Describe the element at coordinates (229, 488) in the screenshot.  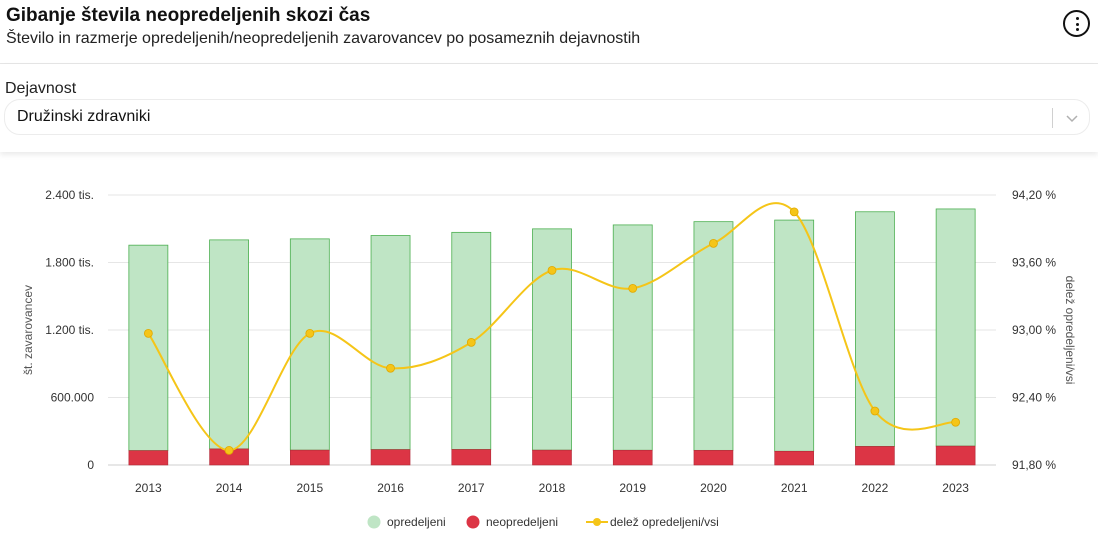
I see `x-tick-label: 2014` at that location.